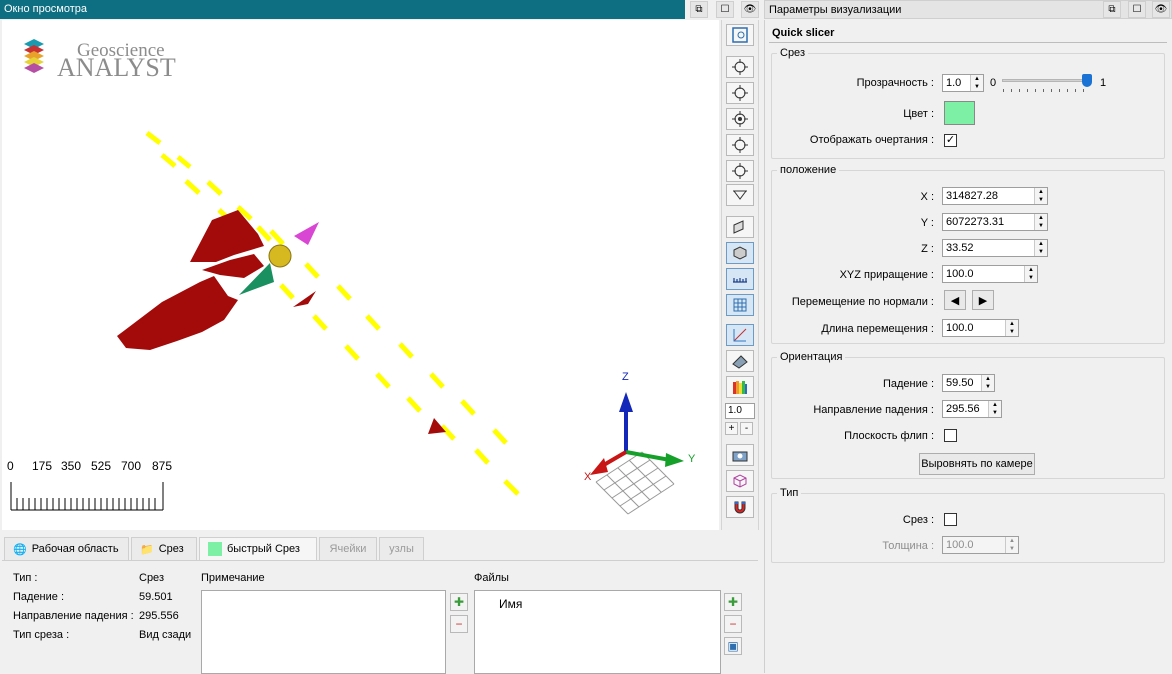 The image size is (1172, 674). What do you see at coordinates (323, 632) in the screenshot?
I see `note-textarea` at bounding box center [323, 632].